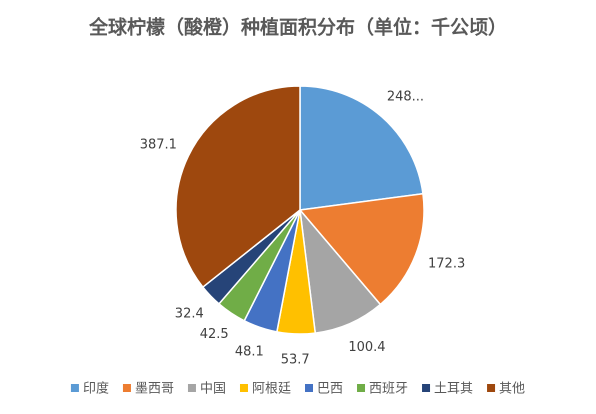 This screenshot has height=414, width=596. Describe the element at coordinates (249, 352) in the screenshot. I see `data-label: 48.1` at that location.